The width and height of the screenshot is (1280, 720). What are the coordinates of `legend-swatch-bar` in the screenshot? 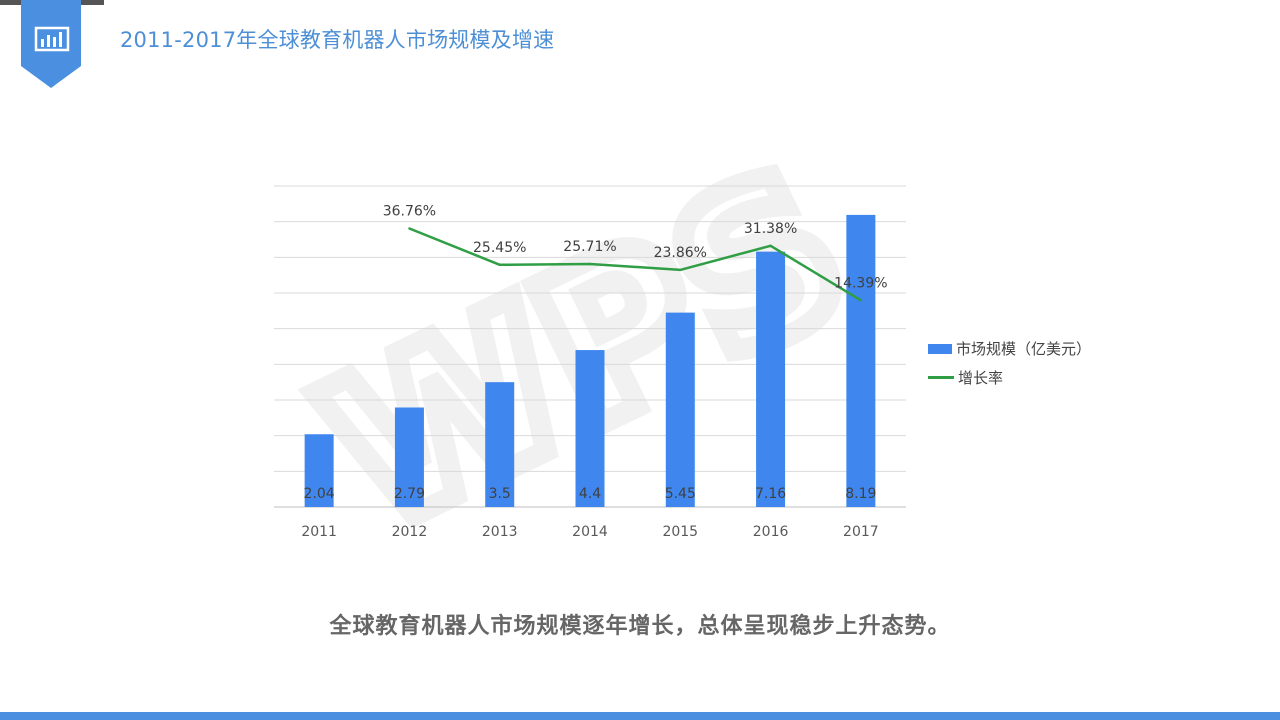 It's located at (940, 348).